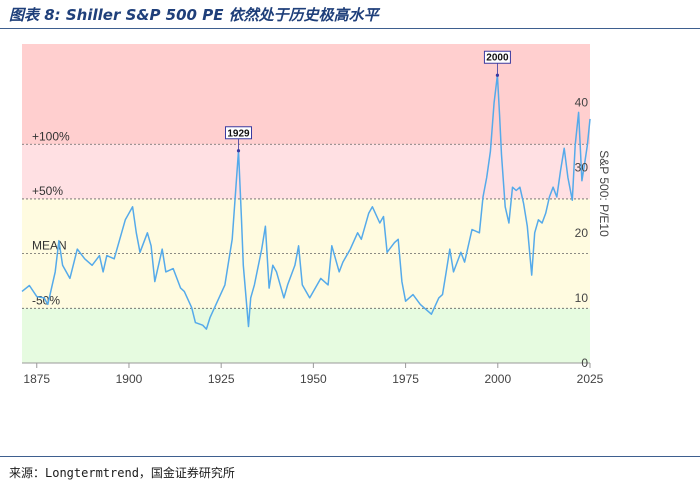 Image resolution: width=700 pixels, height=485 pixels. I want to click on y-tick-label-4: 40, so click(582, 103).